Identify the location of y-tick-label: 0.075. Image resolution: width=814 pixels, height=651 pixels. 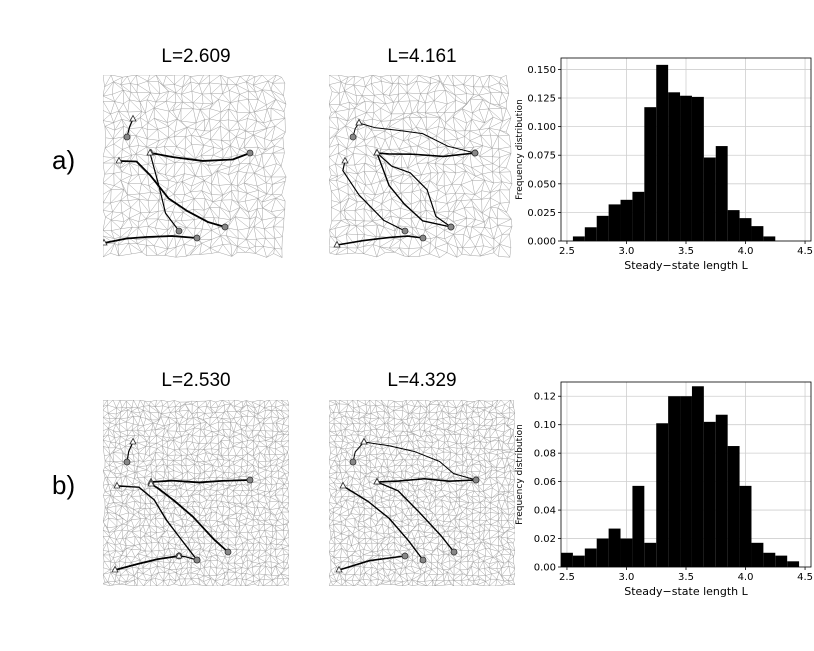
(541, 156).